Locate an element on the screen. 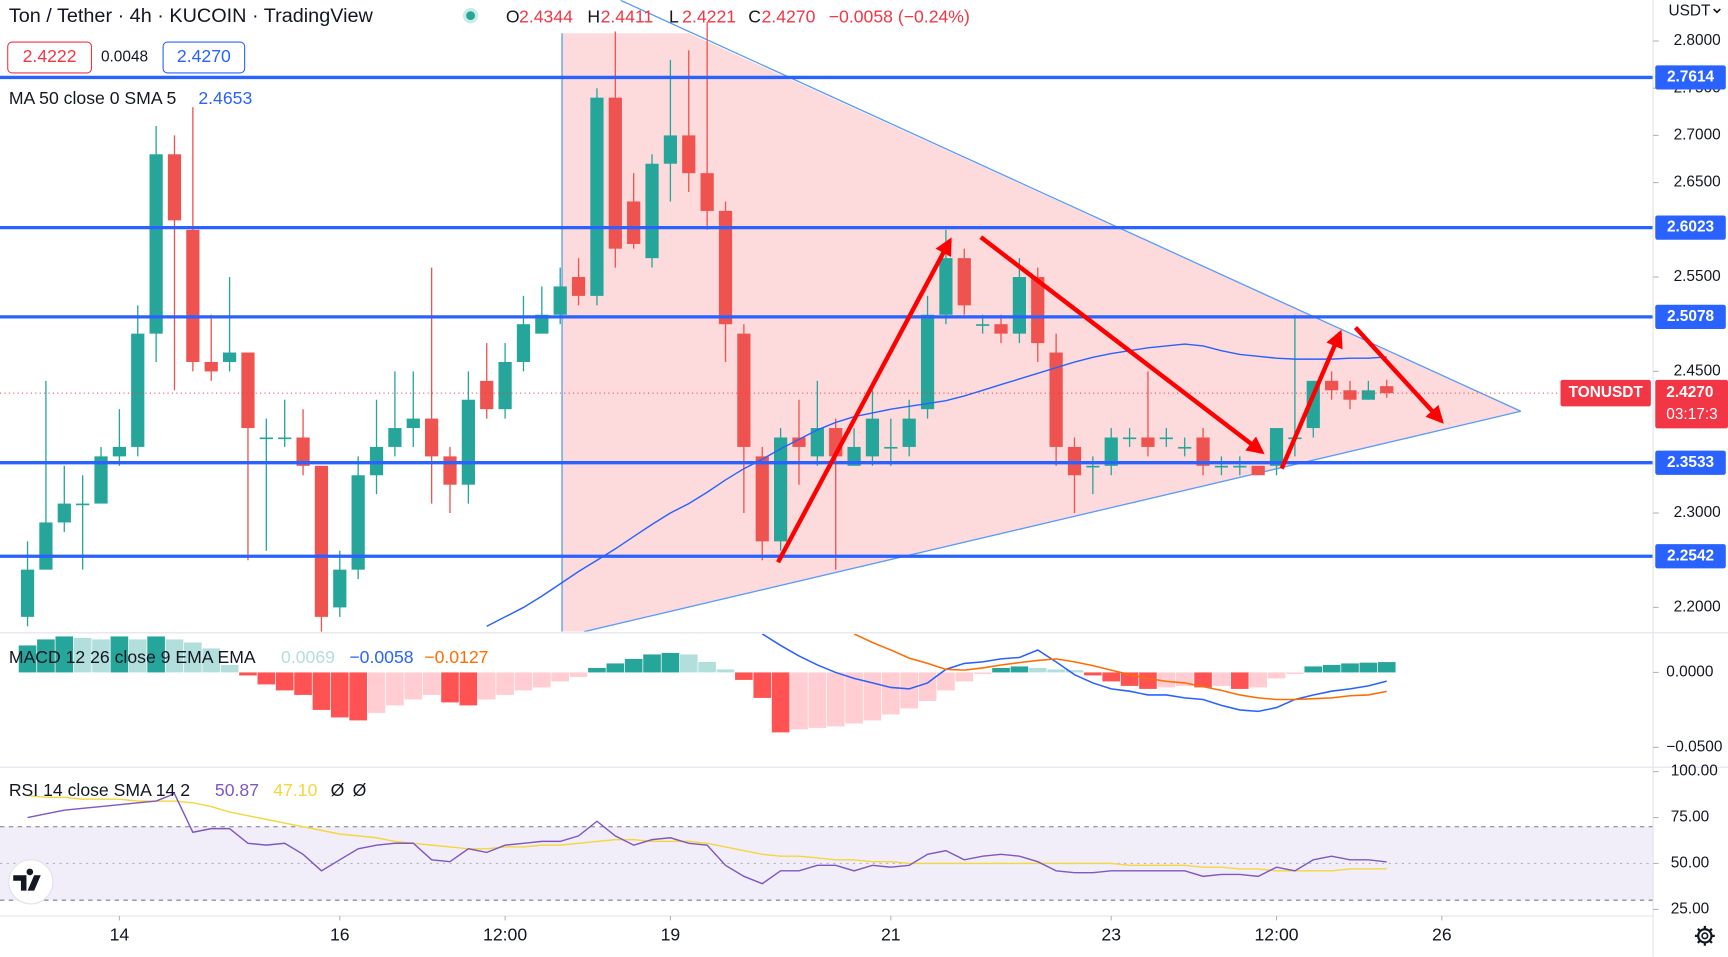  ma-legend-value: 2.4653 is located at coordinates (225, 98).